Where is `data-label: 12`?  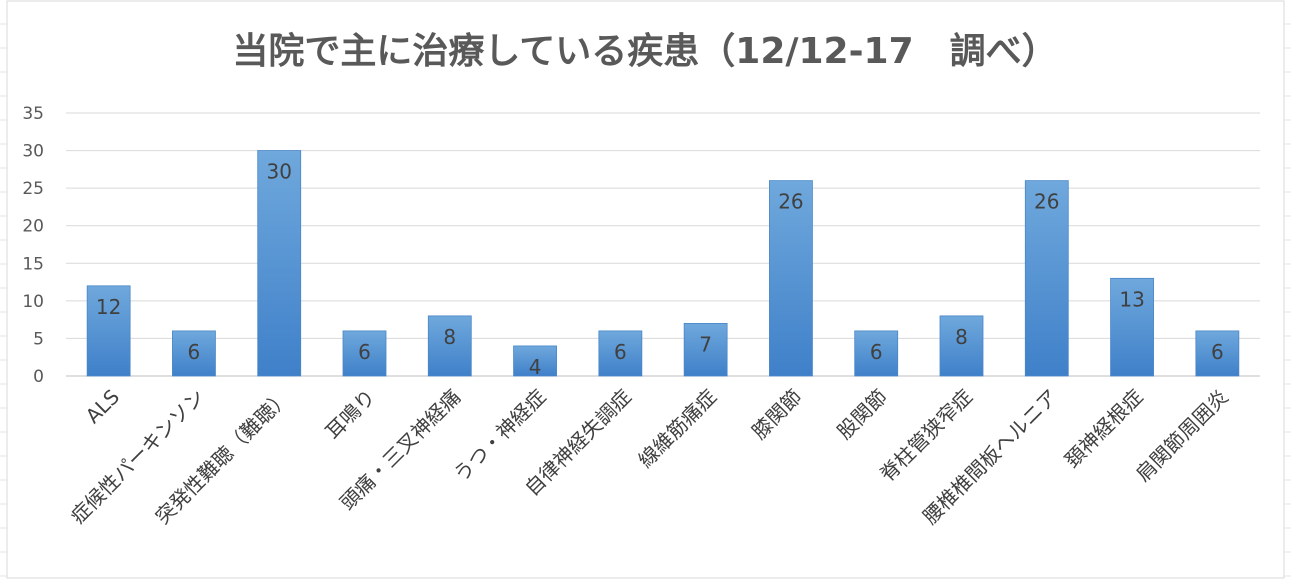 data-label: 12 is located at coordinates (108, 307).